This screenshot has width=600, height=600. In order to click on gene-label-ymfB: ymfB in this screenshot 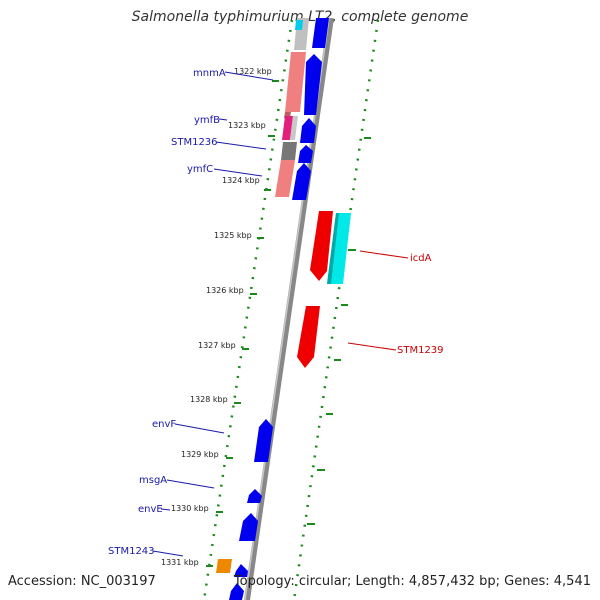, I will do `click(207, 120)`.